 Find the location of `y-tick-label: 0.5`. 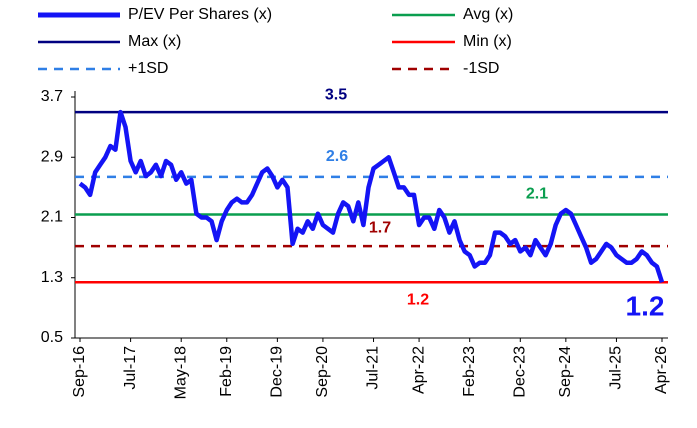

y-tick-label: 0.5 is located at coordinates (52, 337).